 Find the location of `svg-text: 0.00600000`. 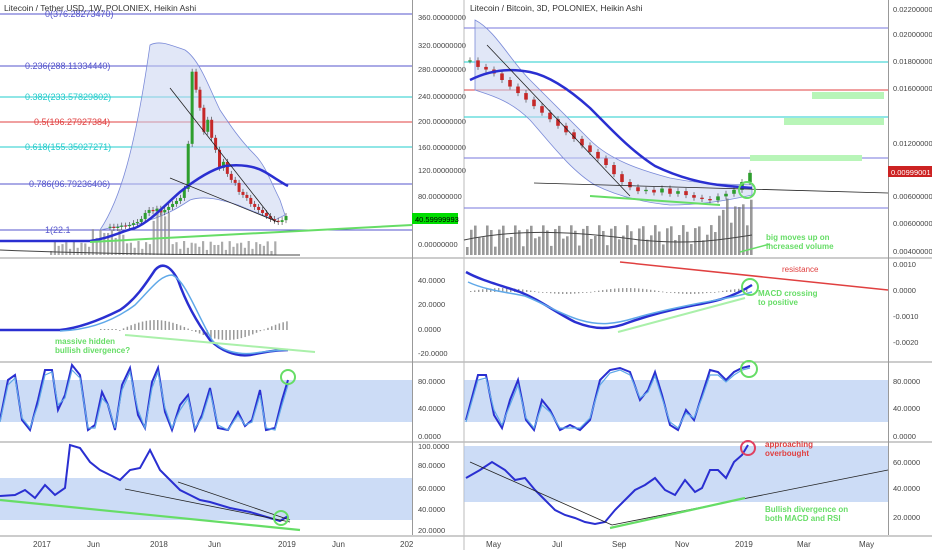

svg-text: 0.00600000 is located at coordinates (912, 196).